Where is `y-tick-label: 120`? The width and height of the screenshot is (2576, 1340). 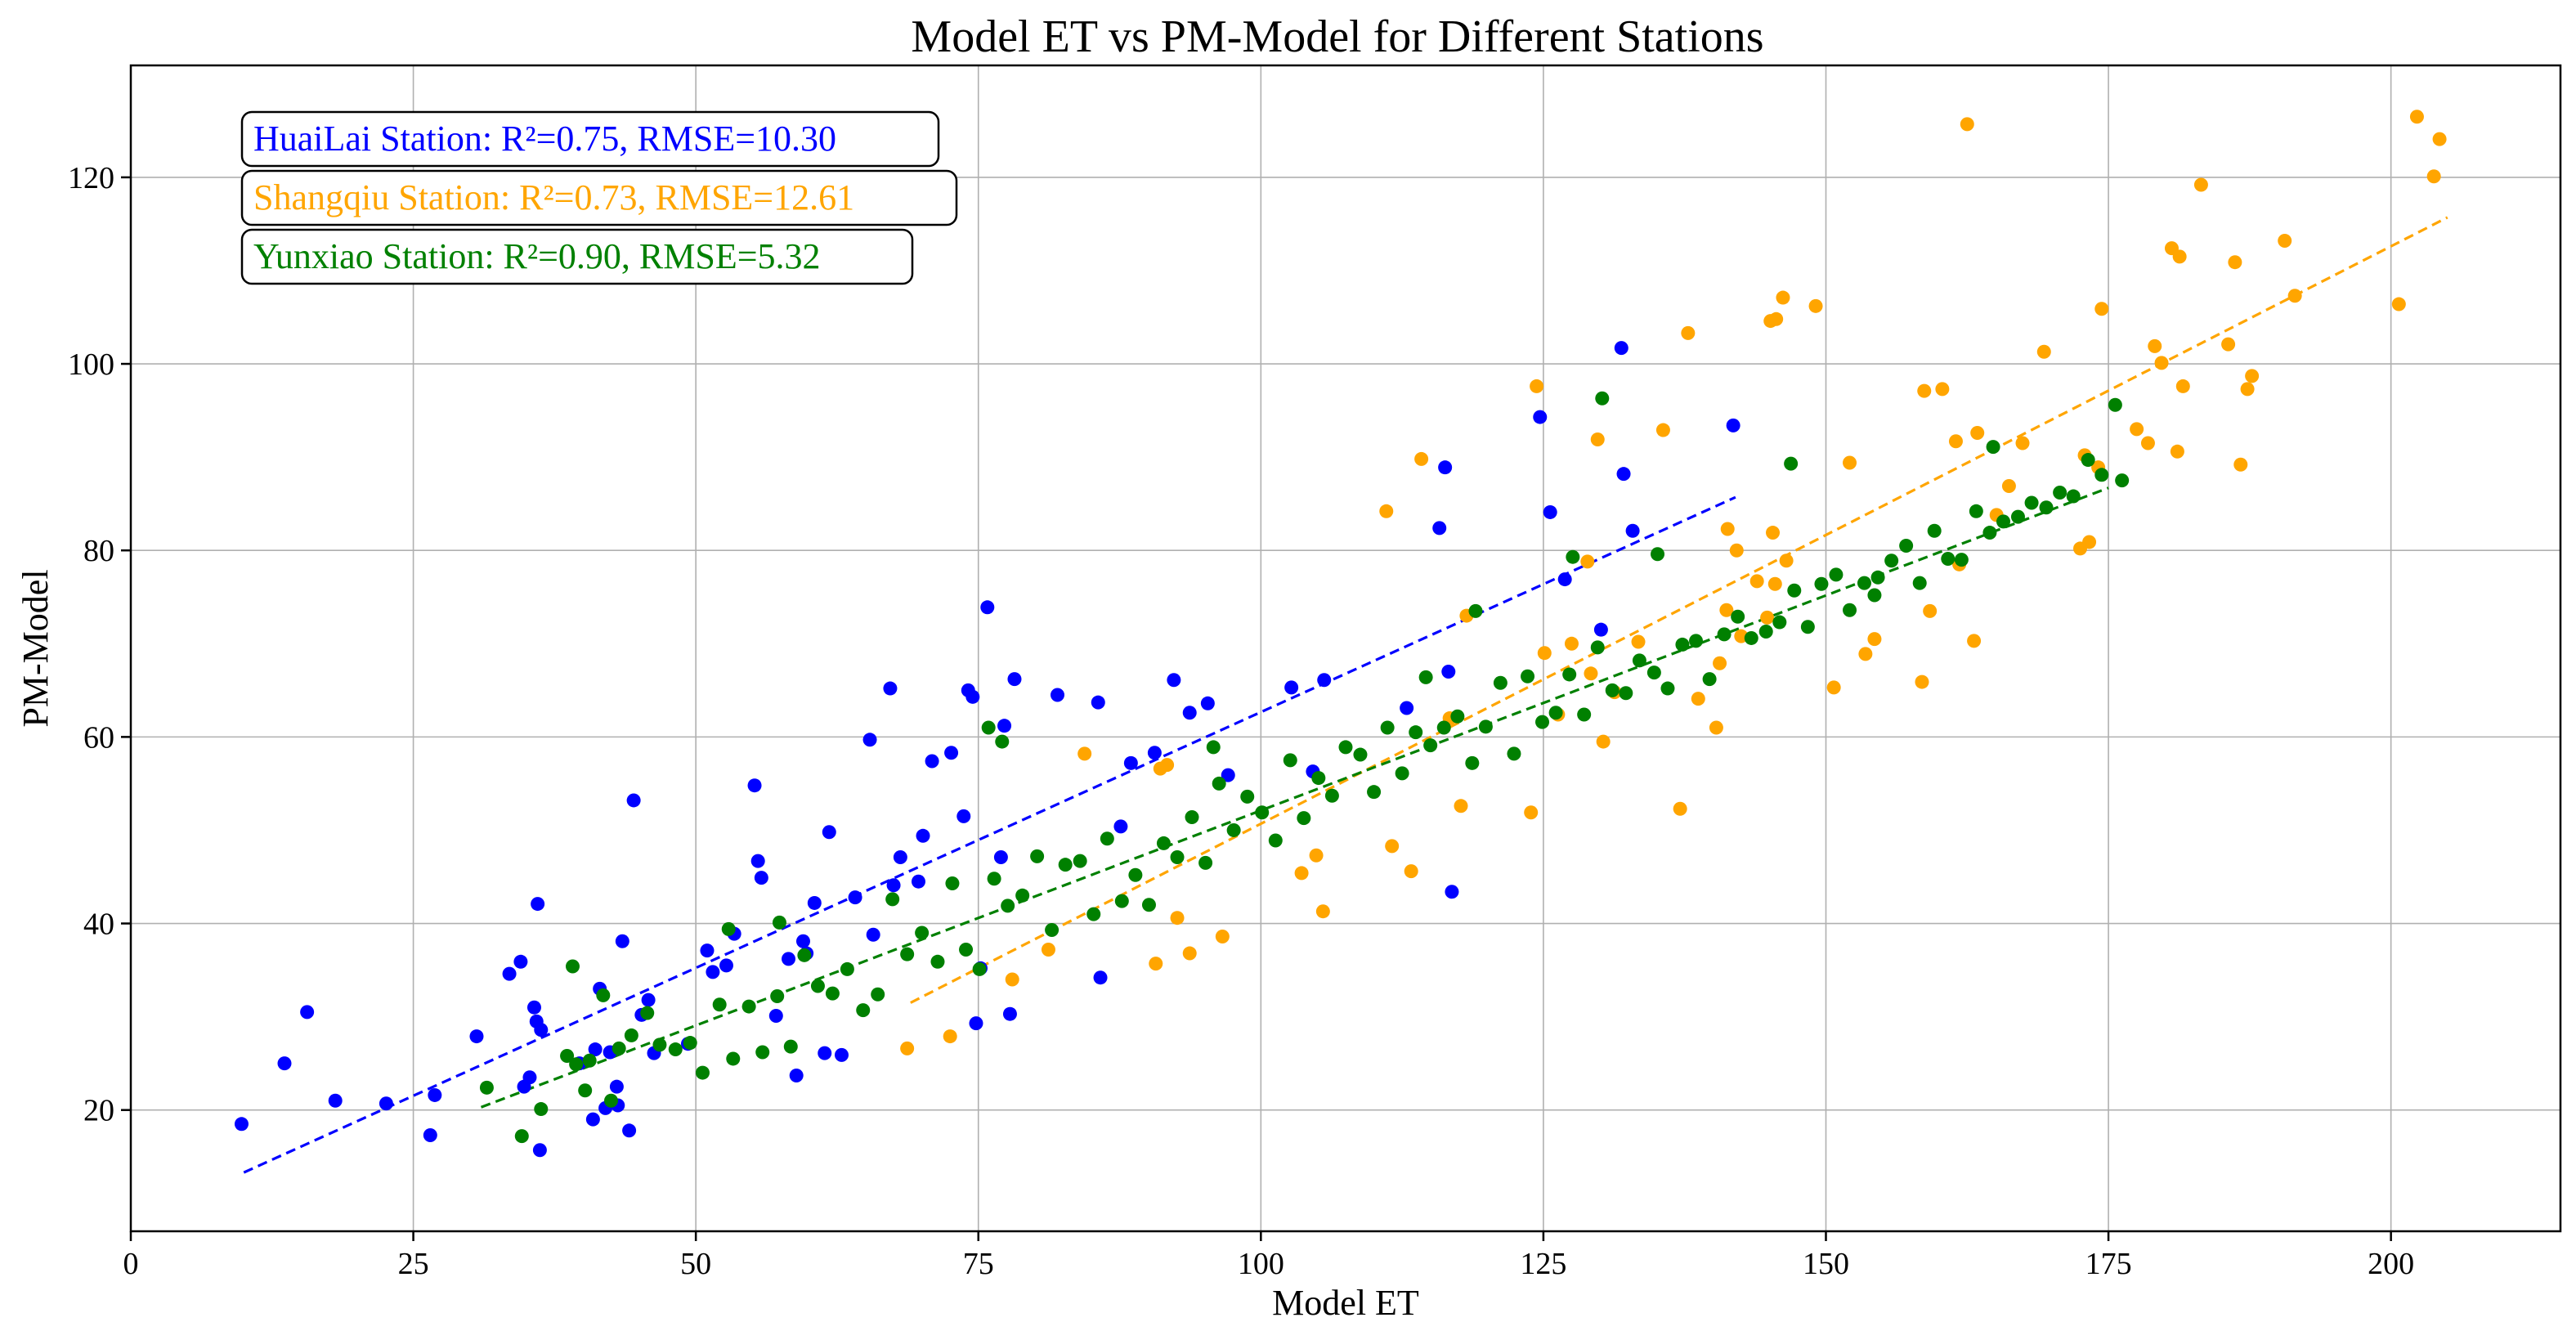
y-tick-label: 120 is located at coordinates (91, 178).